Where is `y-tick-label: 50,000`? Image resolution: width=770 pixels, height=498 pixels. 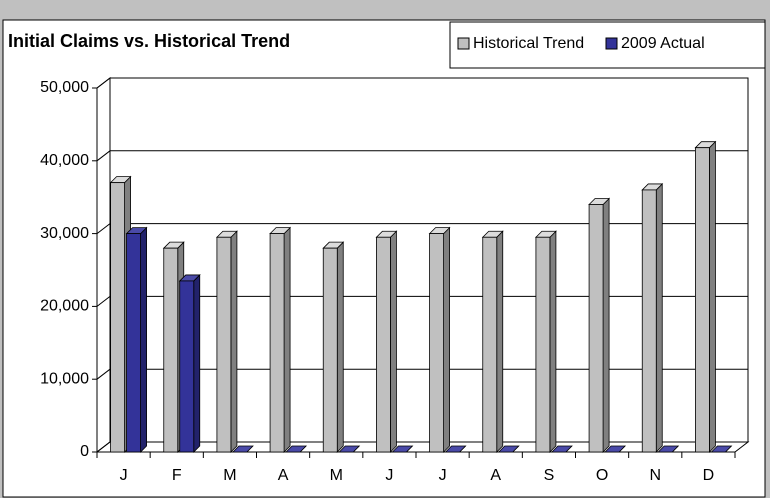
y-tick-label: 50,000 is located at coordinates (64, 87).